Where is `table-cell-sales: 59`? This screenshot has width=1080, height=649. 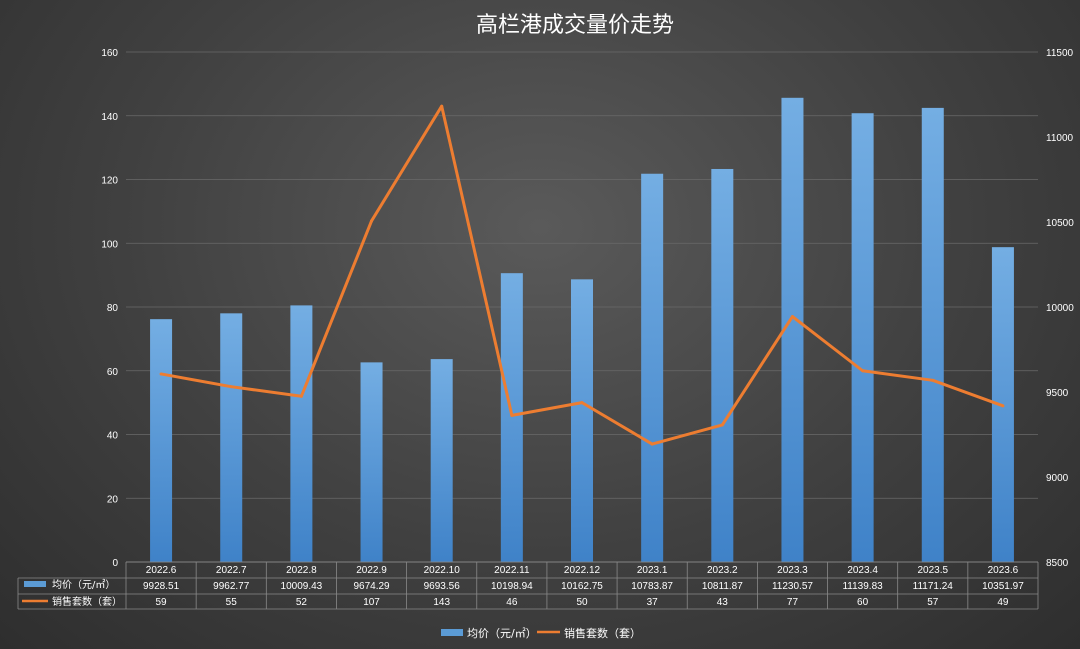
table-cell-sales: 59 is located at coordinates (162, 602).